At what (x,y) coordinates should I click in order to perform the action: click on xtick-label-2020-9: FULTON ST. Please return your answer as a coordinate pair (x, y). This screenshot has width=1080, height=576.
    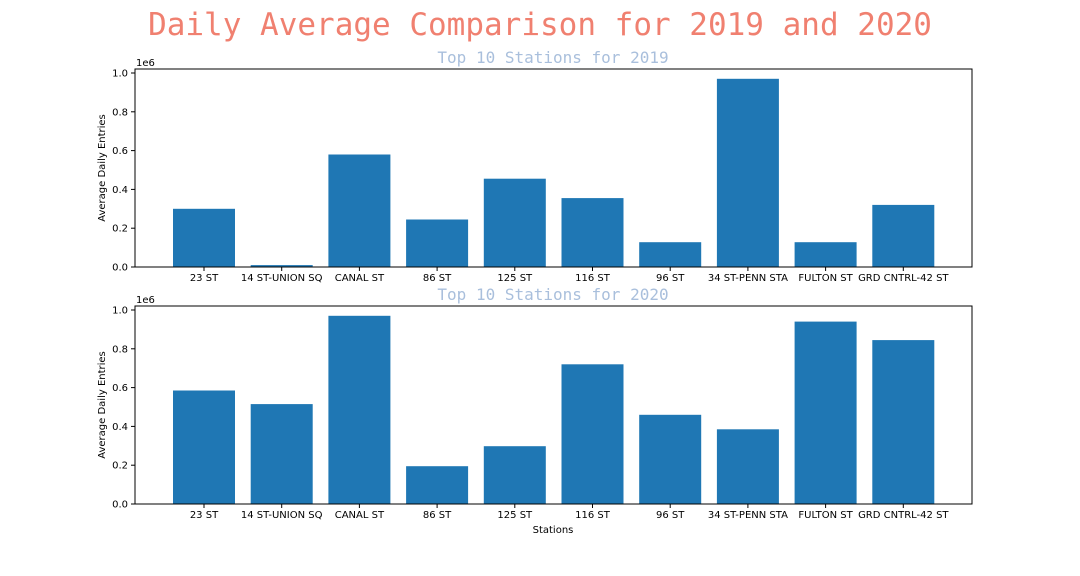
    Looking at the image, I should click on (825, 515).